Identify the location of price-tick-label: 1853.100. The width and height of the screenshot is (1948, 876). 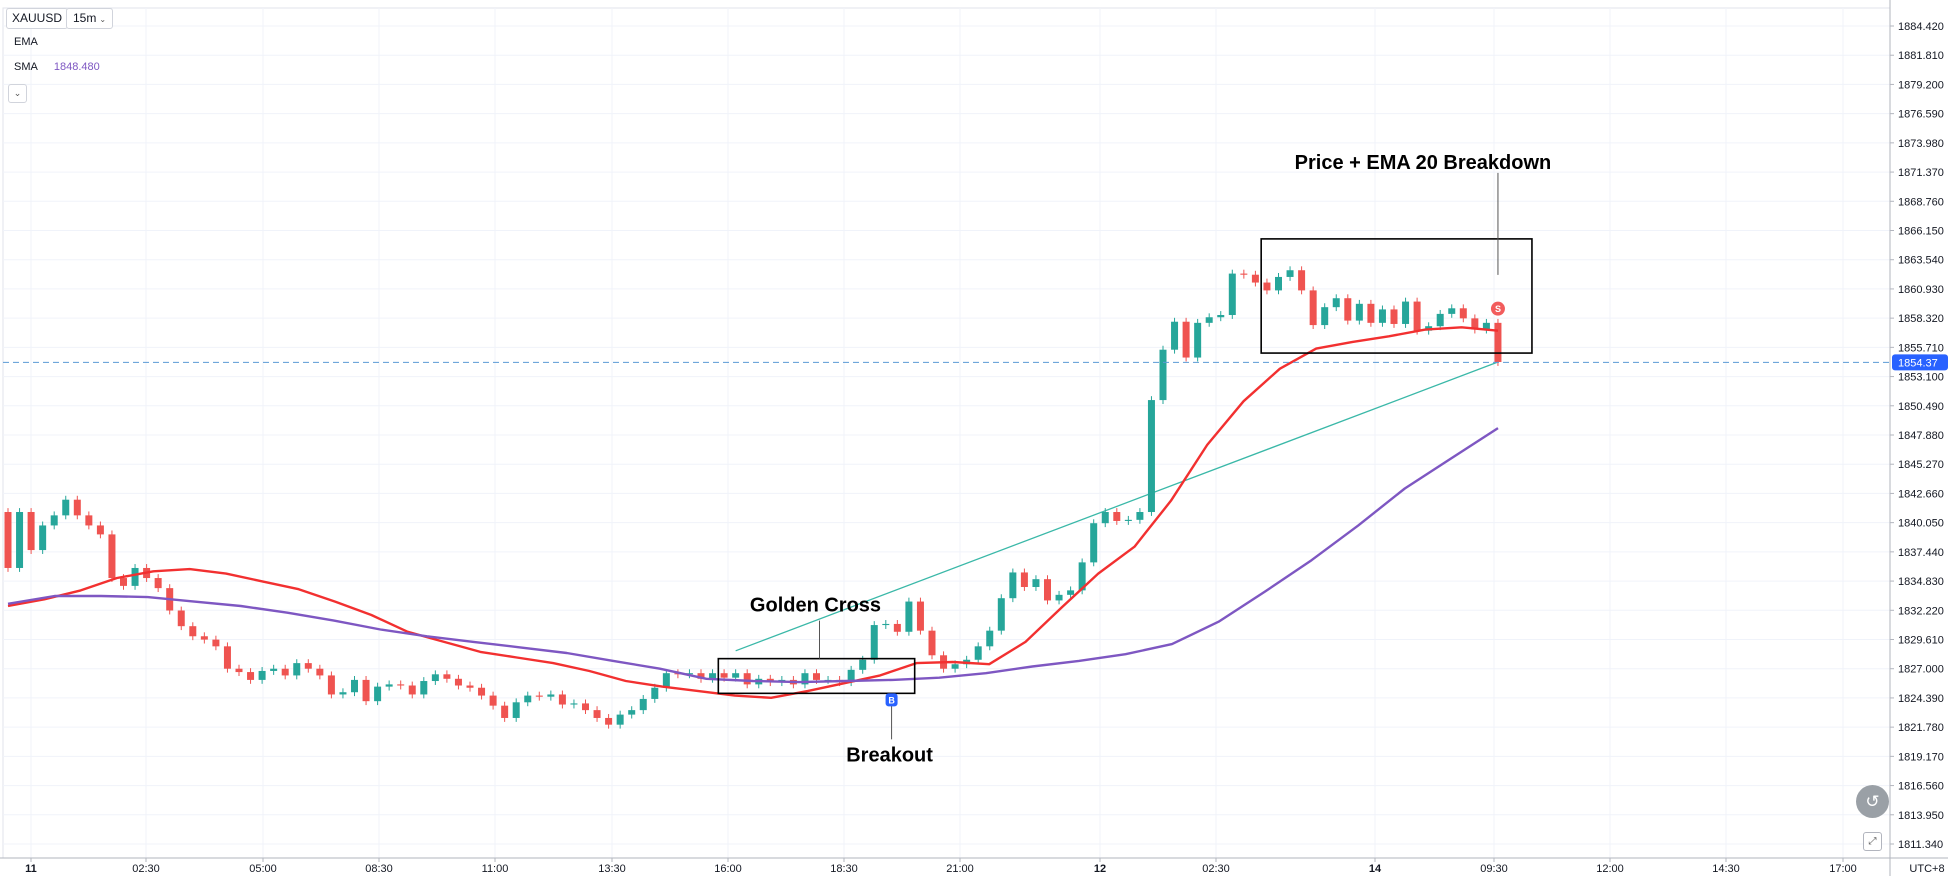
(1921, 378).